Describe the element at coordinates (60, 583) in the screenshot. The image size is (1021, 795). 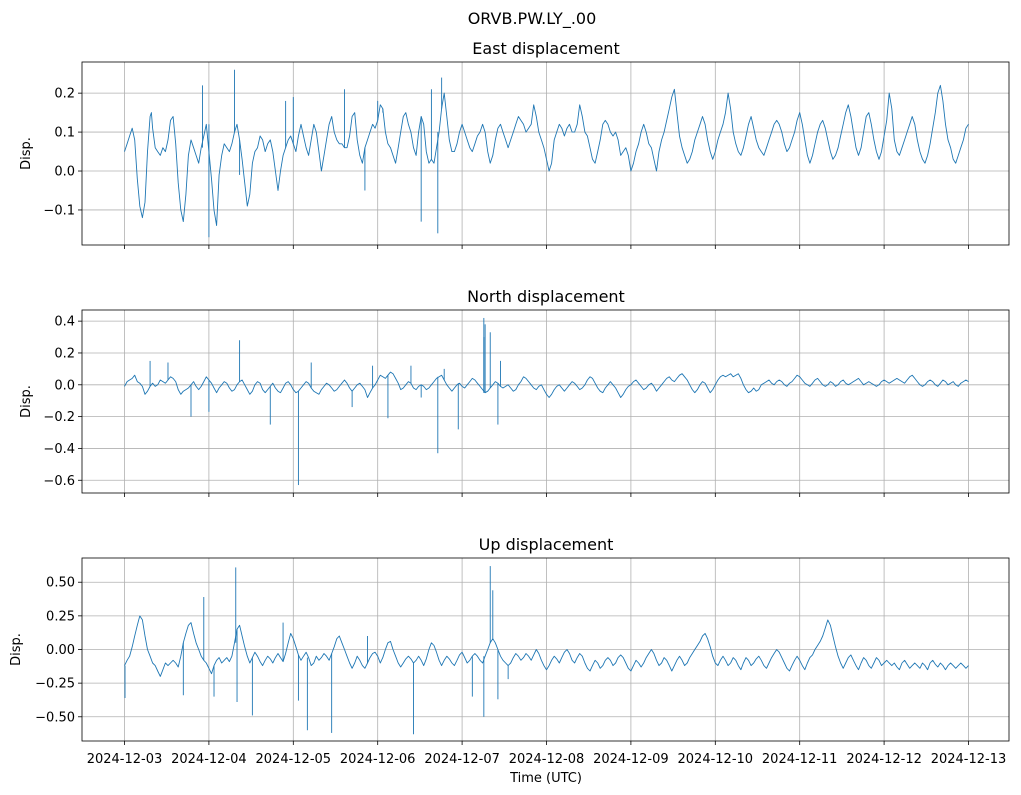
I see `y-tick-label: 0.50` at that location.